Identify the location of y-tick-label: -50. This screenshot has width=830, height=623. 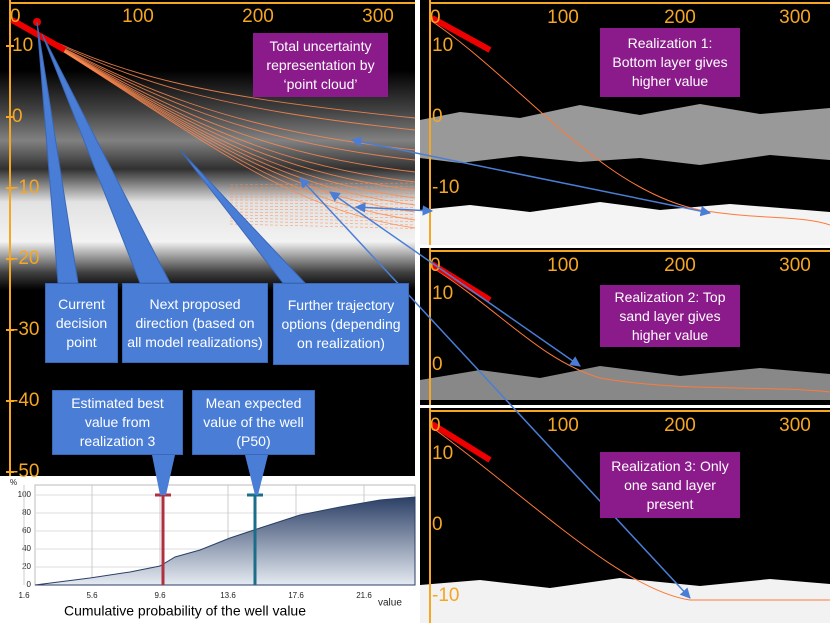
(25, 471).